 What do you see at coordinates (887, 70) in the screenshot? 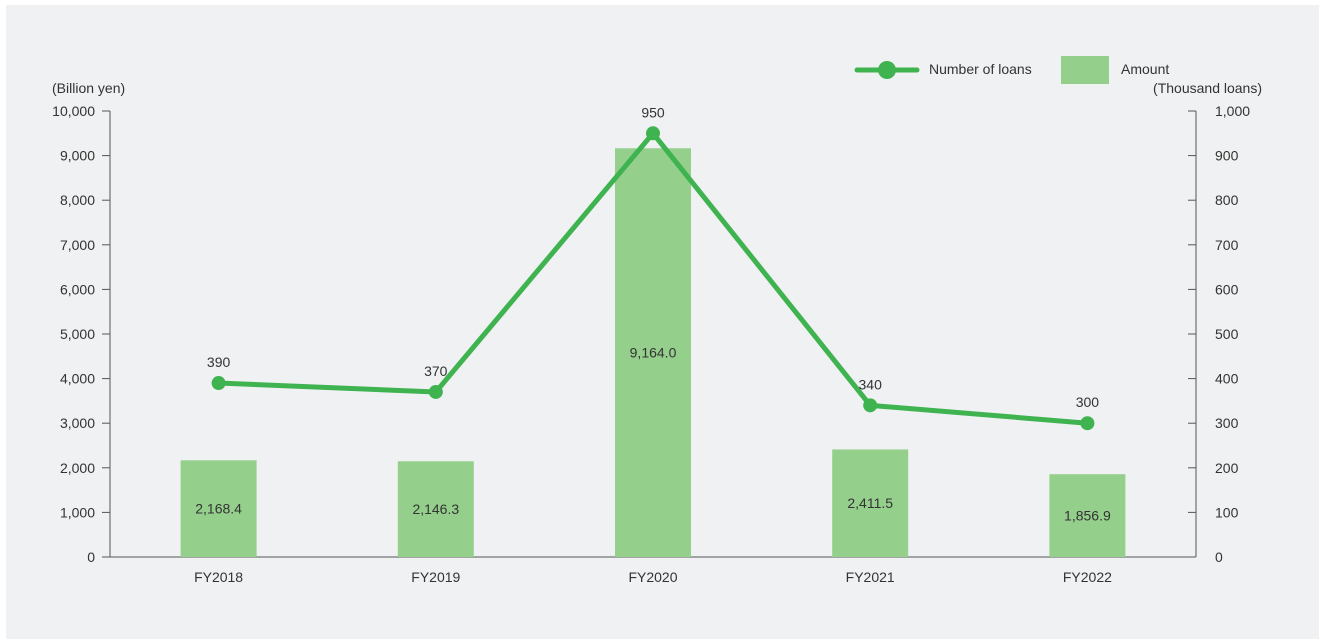
I see `legend-line-marker` at bounding box center [887, 70].